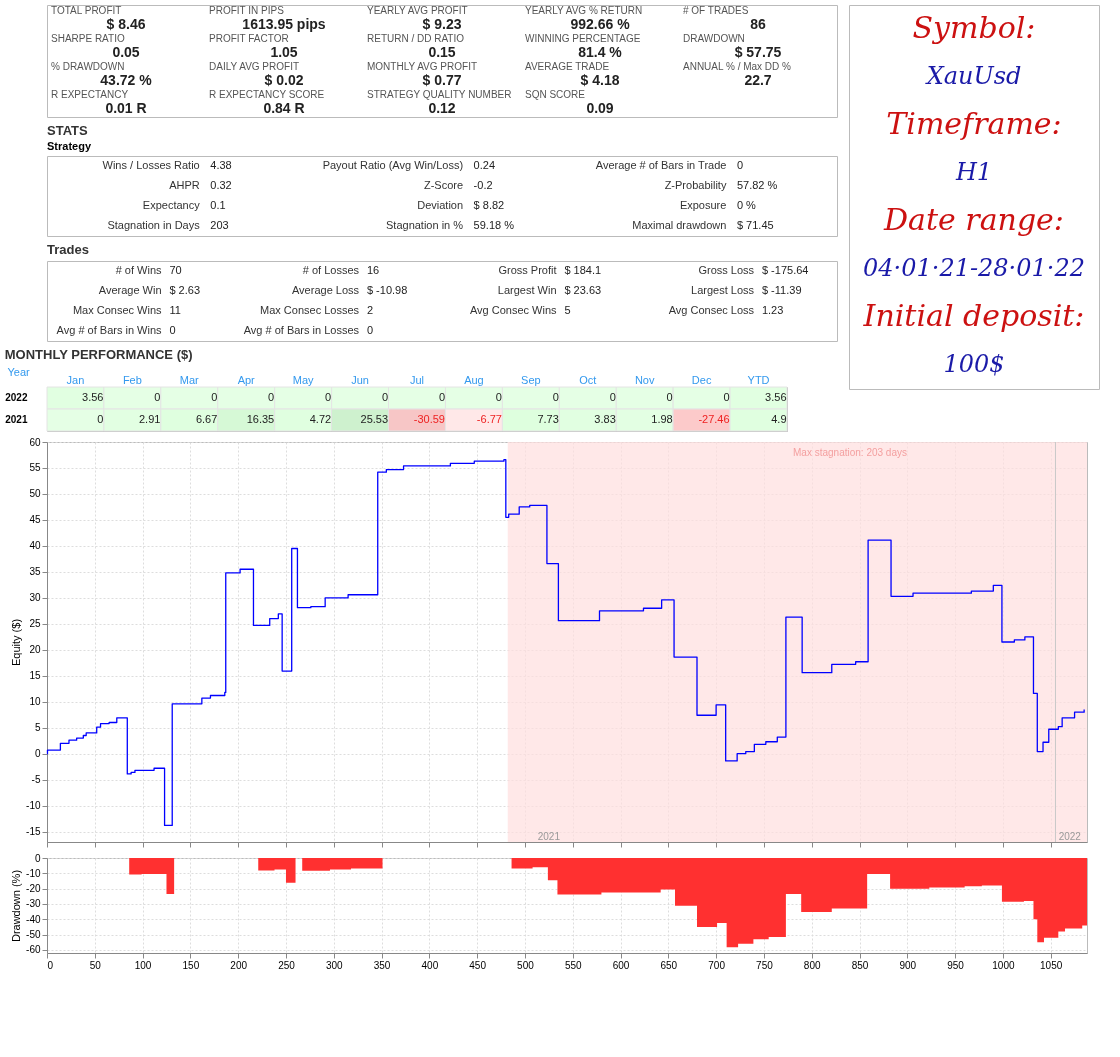  I want to click on text: 11, so click(175, 310).